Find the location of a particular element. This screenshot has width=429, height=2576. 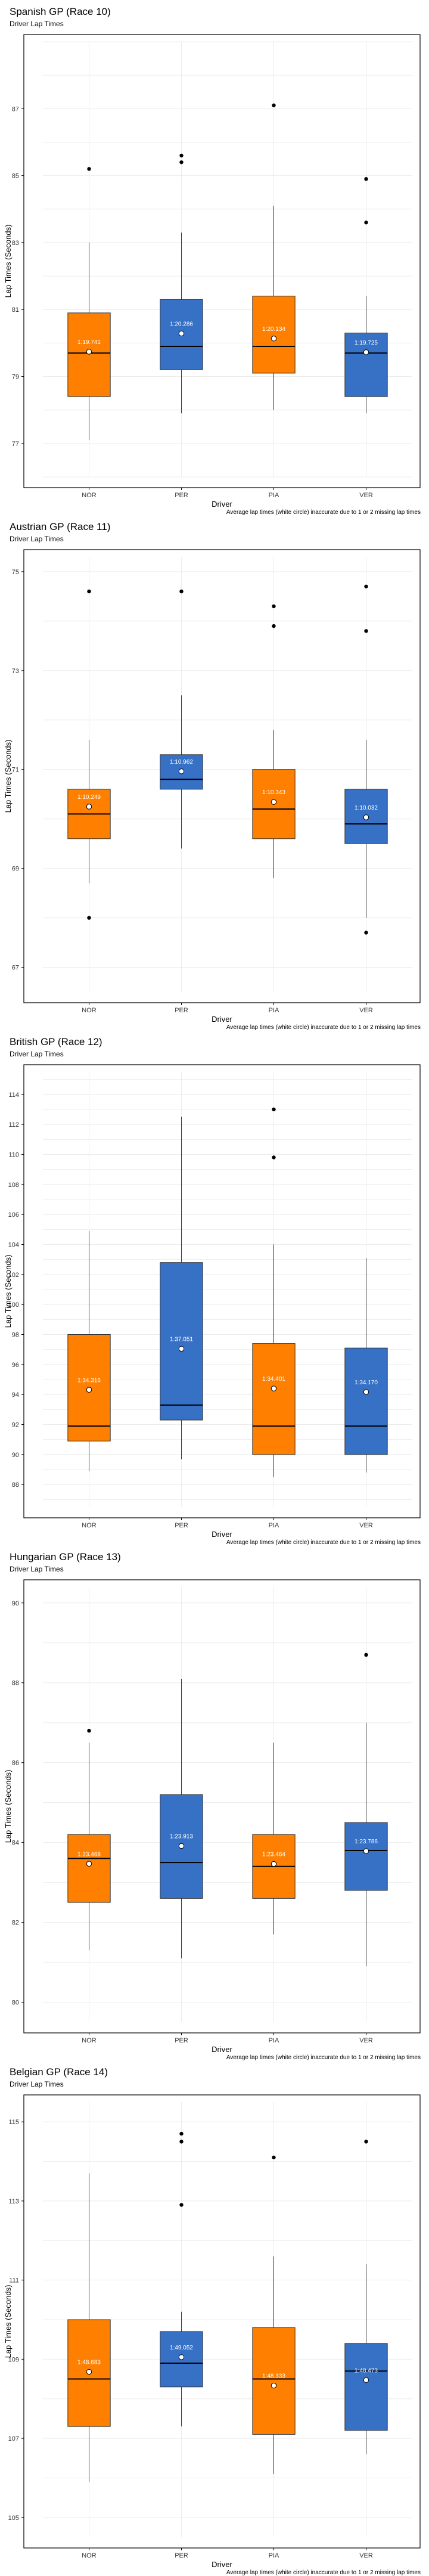

mean-label: 1:20.286 is located at coordinates (181, 324).